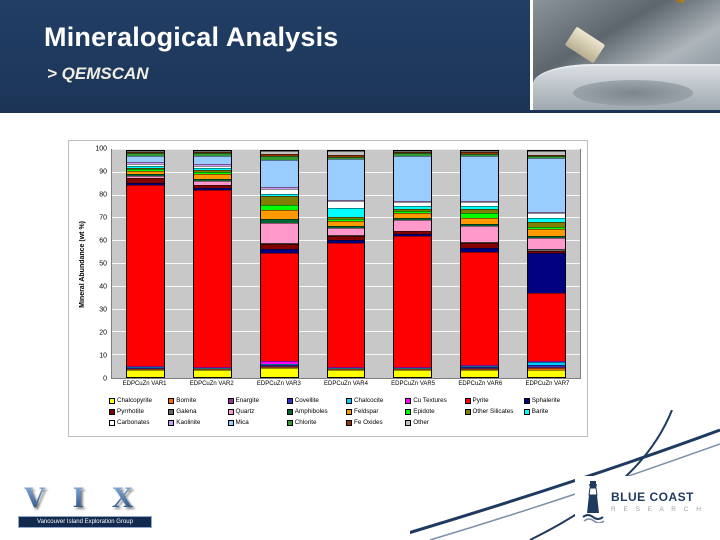 This screenshot has height=540, width=720. What do you see at coordinates (480, 400) in the screenshot?
I see `legend-label: Pyrite` at bounding box center [480, 400].